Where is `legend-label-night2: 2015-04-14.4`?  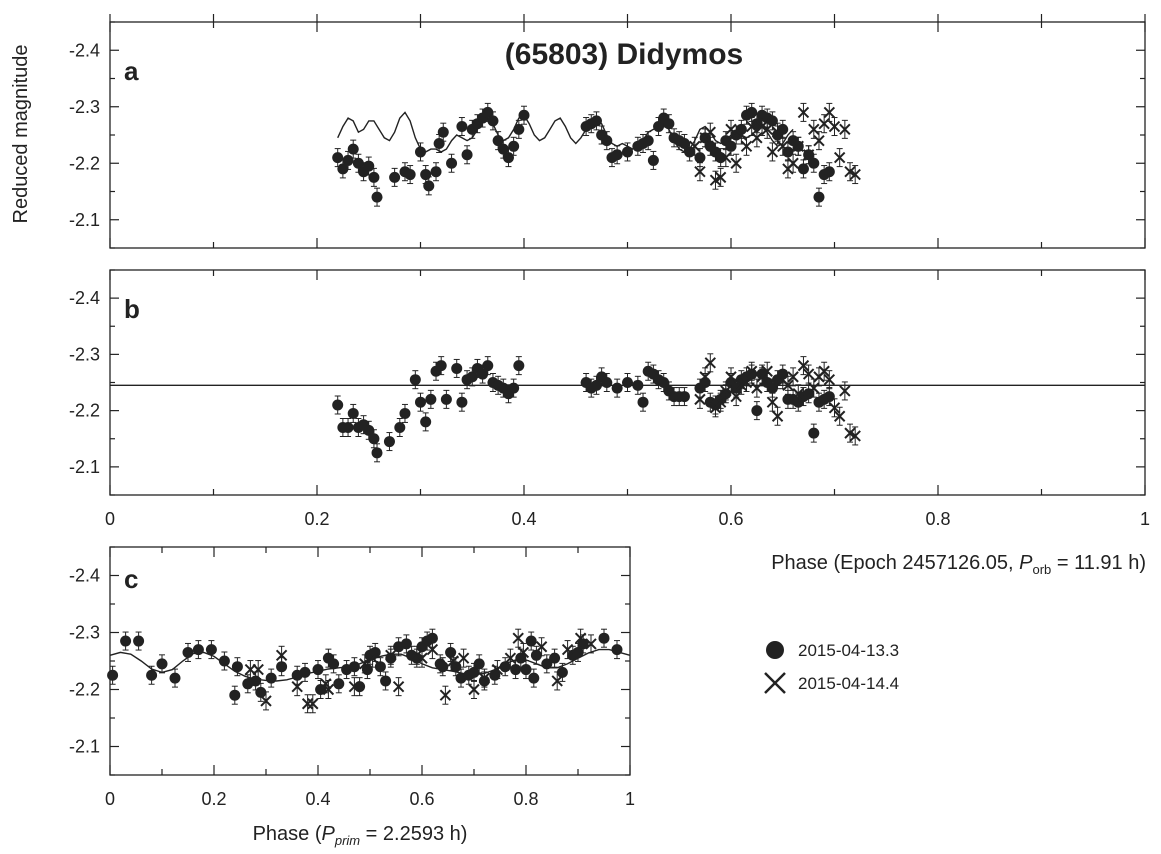
legend-label-night2: 2015-04-14.4 is located at coordinates (848, 683).